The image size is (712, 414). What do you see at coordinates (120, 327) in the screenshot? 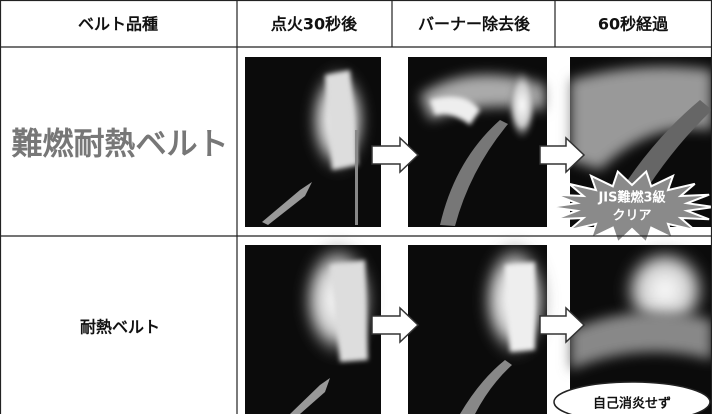
I see `row-label: 耐熱ベルト` at bounding box center [120, 327].